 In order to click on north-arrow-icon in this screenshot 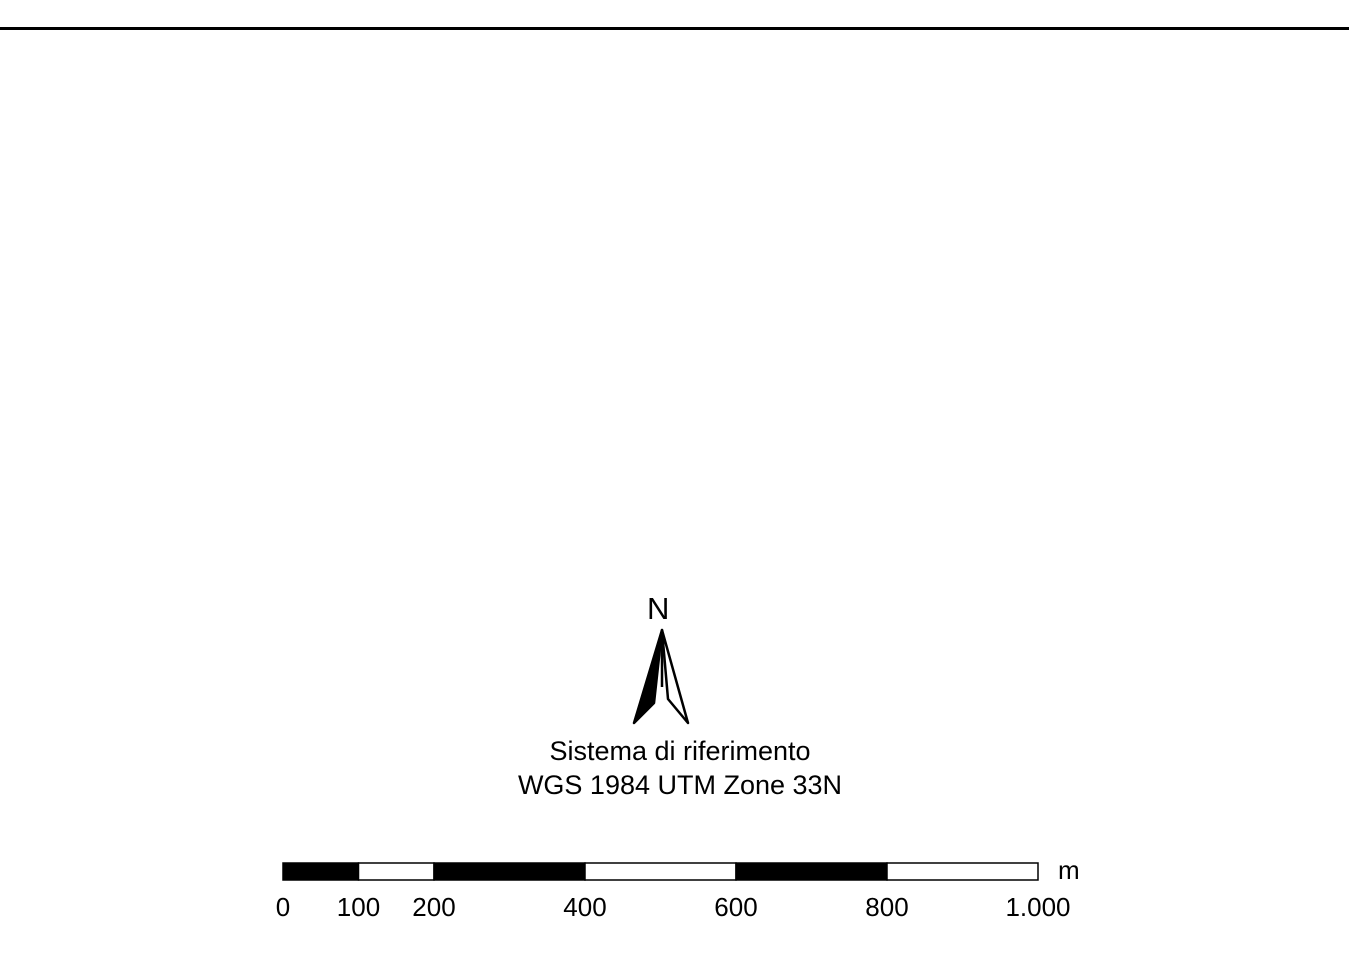, I will do `click(661, 676)`.